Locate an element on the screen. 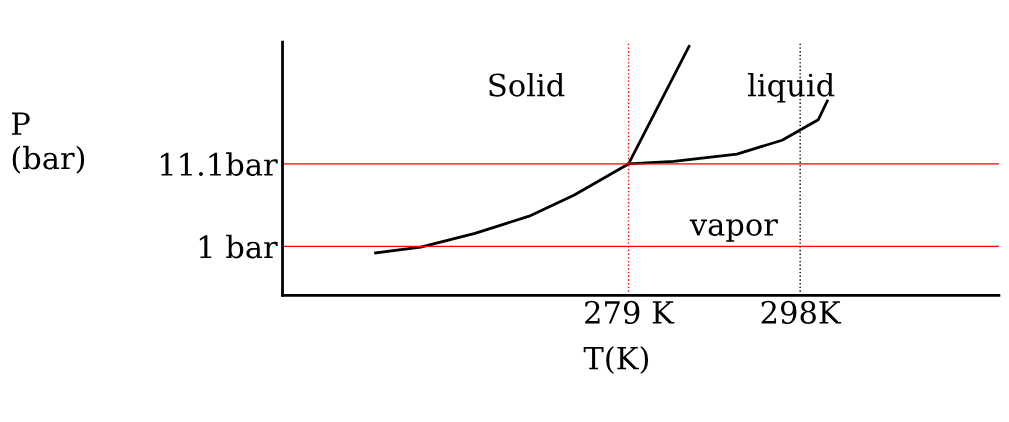 The height and width of the screenshot is (422, 1009). x-axis-title: T(K) is located at coordinates (616, 360).